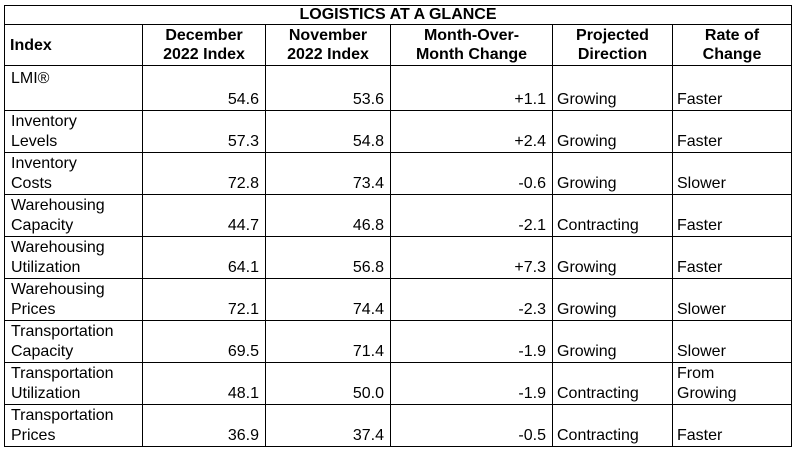  I want to click on month-change-cell: -0.6, so click(471, 173).